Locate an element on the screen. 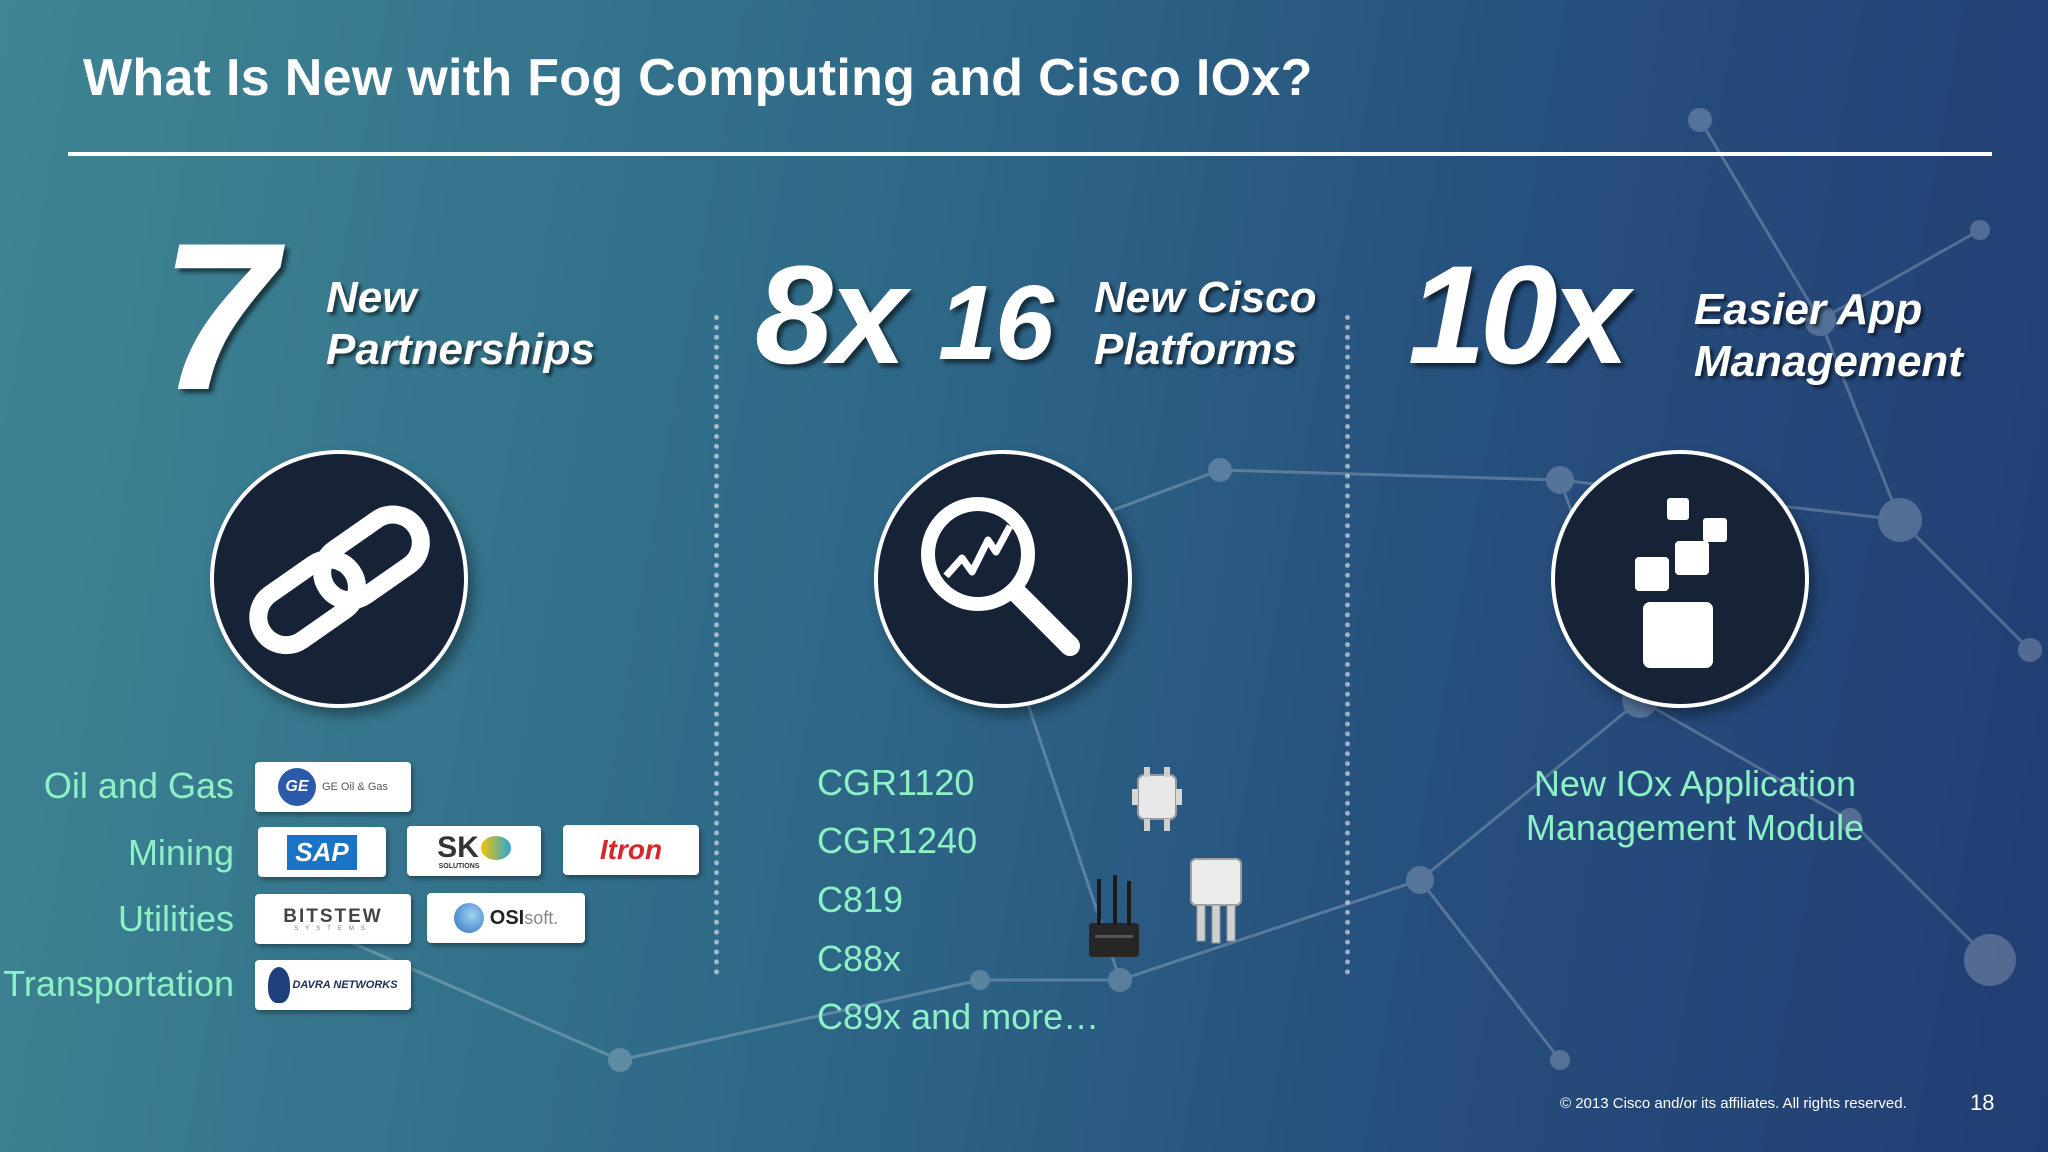 This screenshot has height=1152, width=2048. logo-davra-networks: DAVRA NETWORKS is located at coordinates (333, 985).